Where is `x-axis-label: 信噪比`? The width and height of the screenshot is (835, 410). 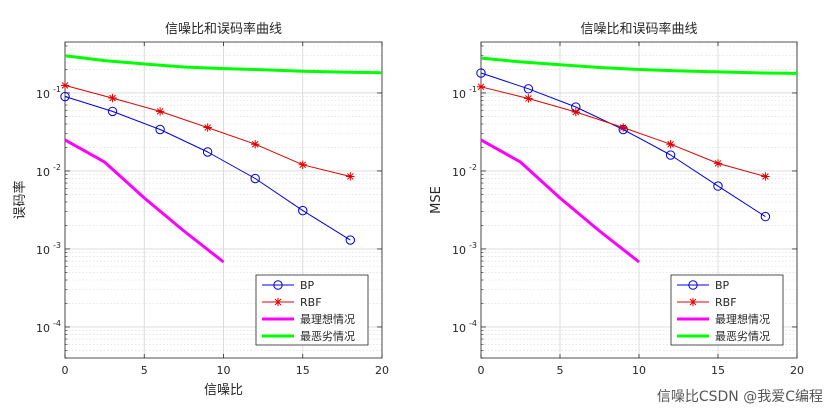 x-axis-label: 信噪比 is located at coordinates (223, 390).